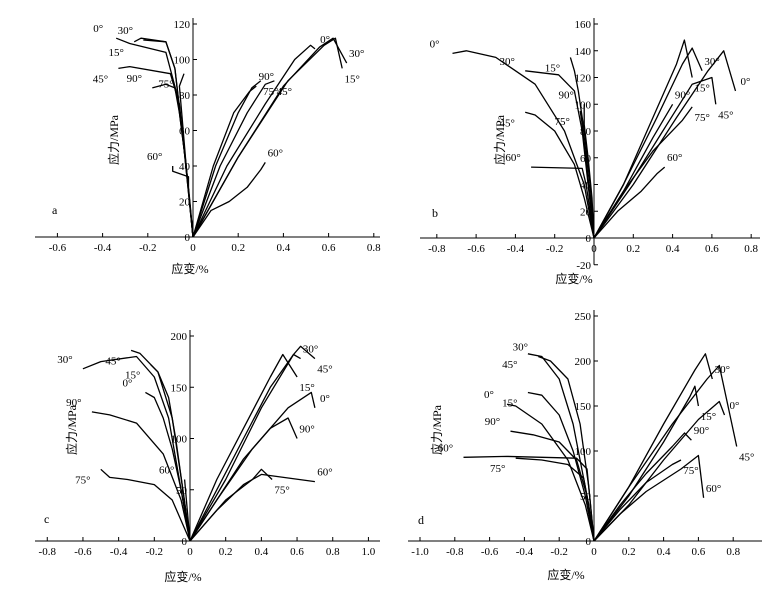 Image resolution: width=764 pixels, height=589 pixels. What do you see at coordinates (435, 213) in the screenshot?
I see `panel-label: b` at bounding box center [435, 213].